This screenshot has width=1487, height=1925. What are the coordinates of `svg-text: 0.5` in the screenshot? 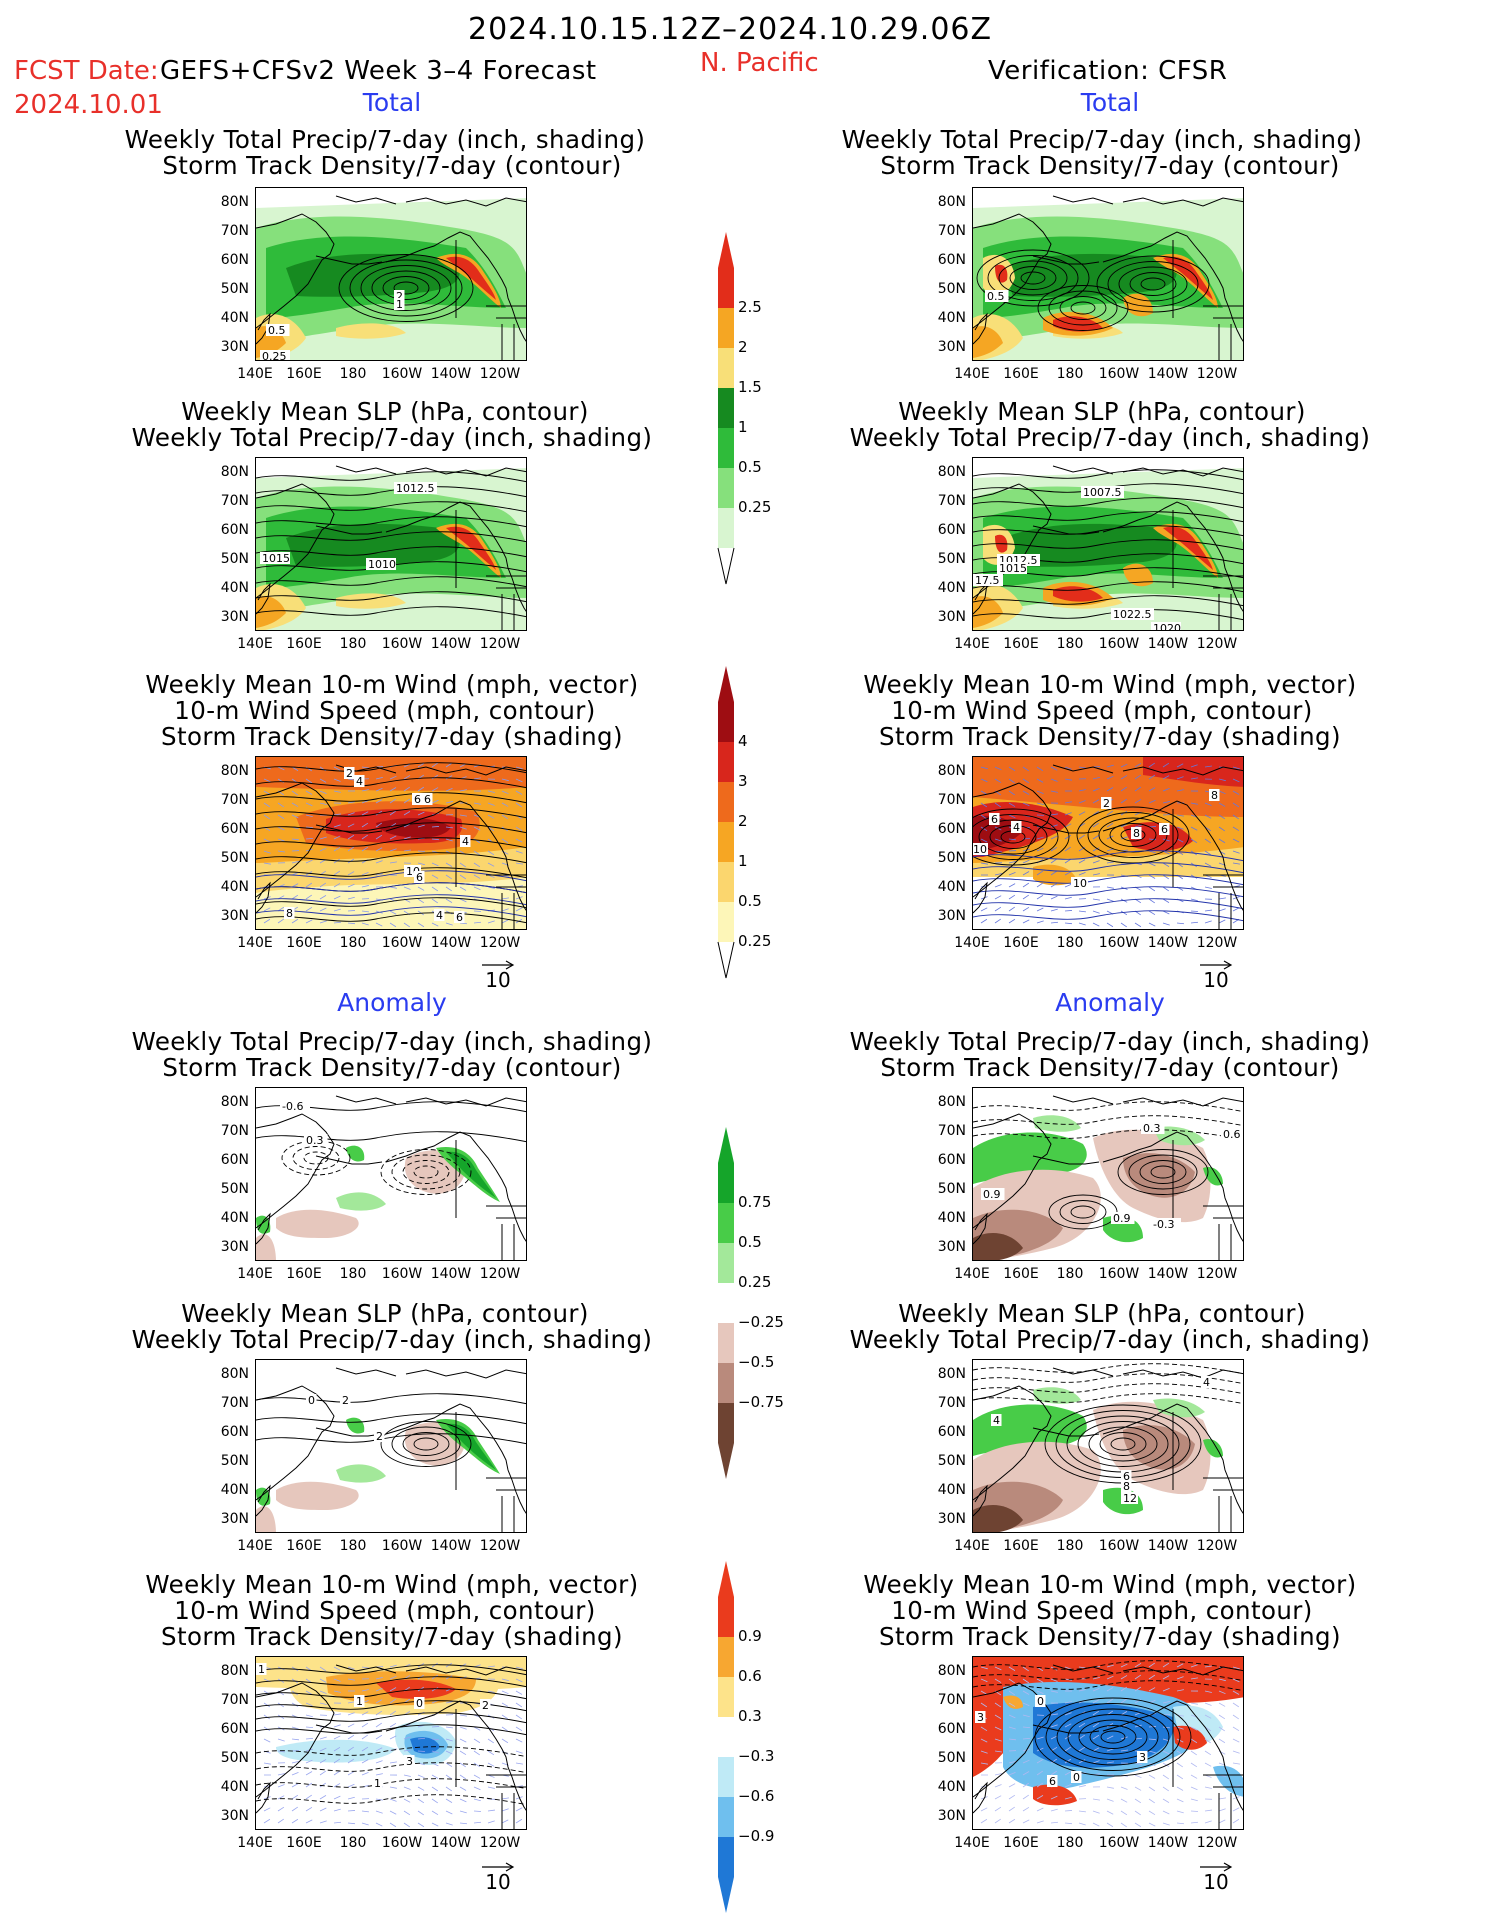 It's located at (996, 296).